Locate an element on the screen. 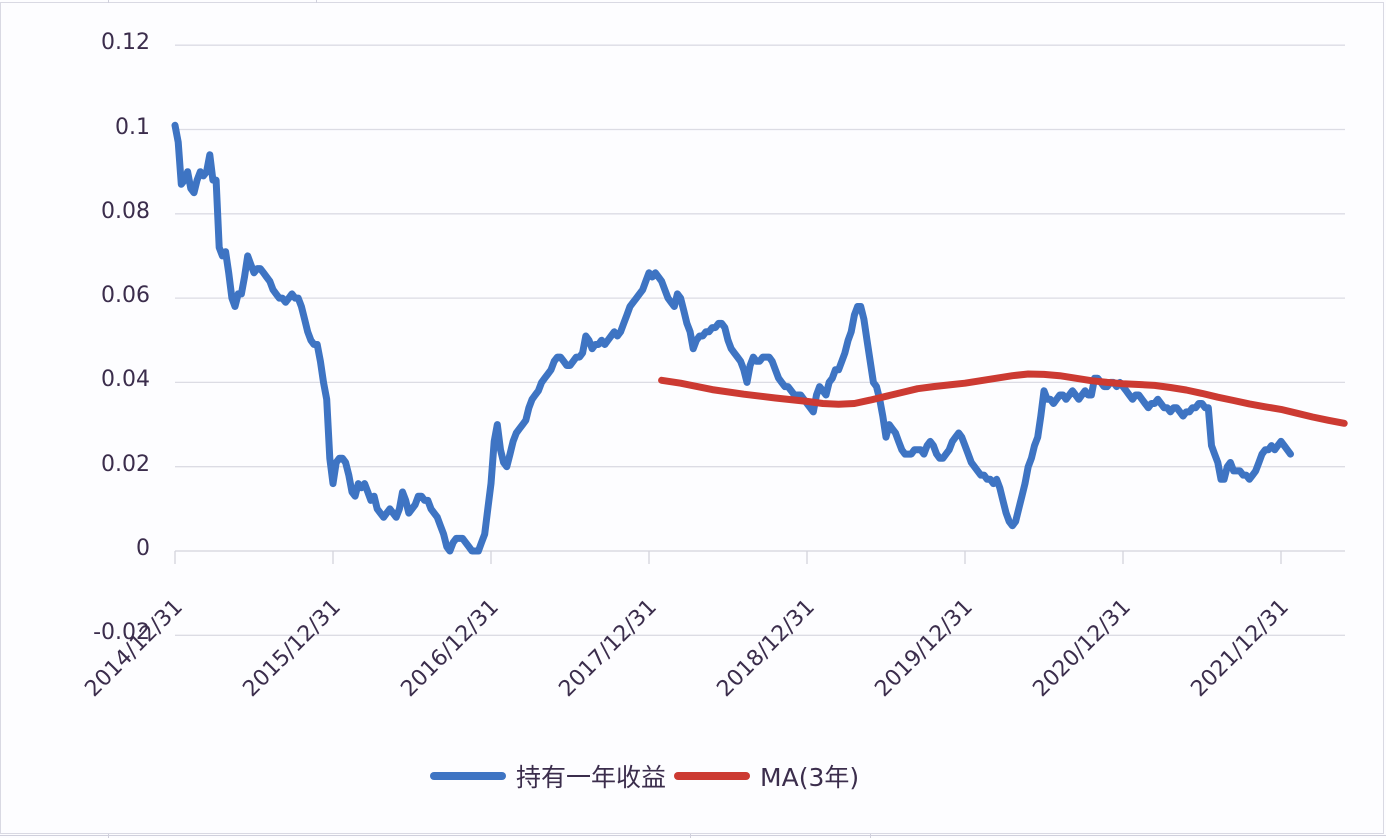 This screenshot has height=838, width=1386. y-tick-label: 0.06 is located at coordinates (125, 296).